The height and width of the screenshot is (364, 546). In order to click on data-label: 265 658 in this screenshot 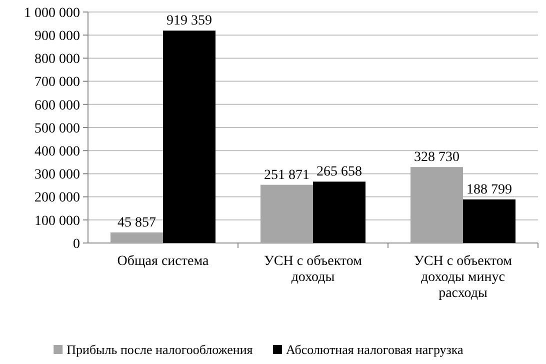, I will do `click(339, 172)`.